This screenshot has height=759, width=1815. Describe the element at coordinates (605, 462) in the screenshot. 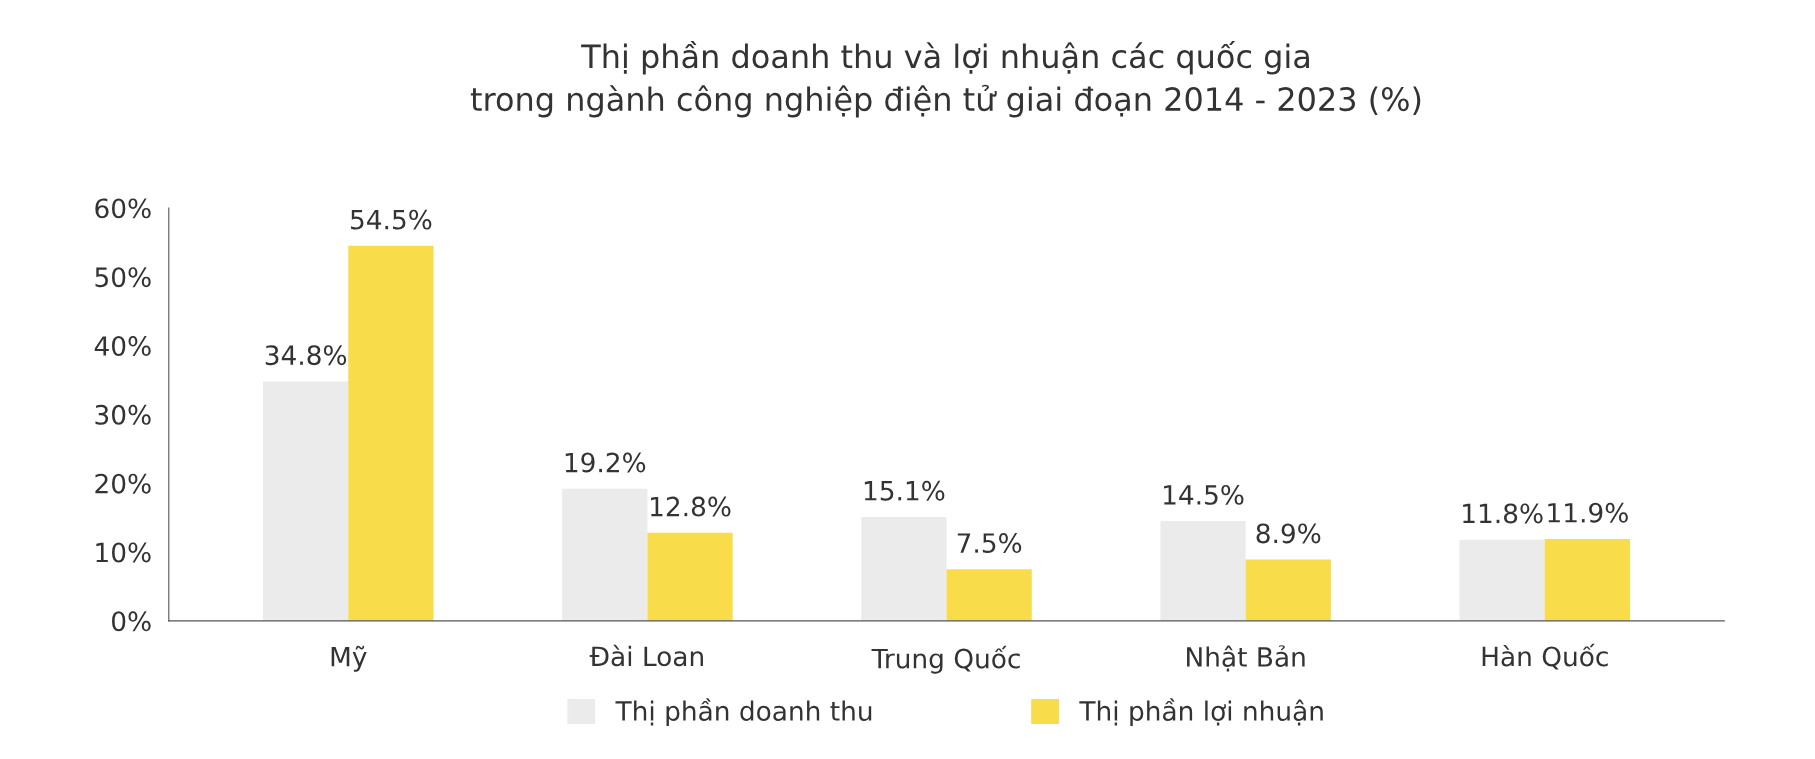

I see `data-label: 19.2%` at that location.